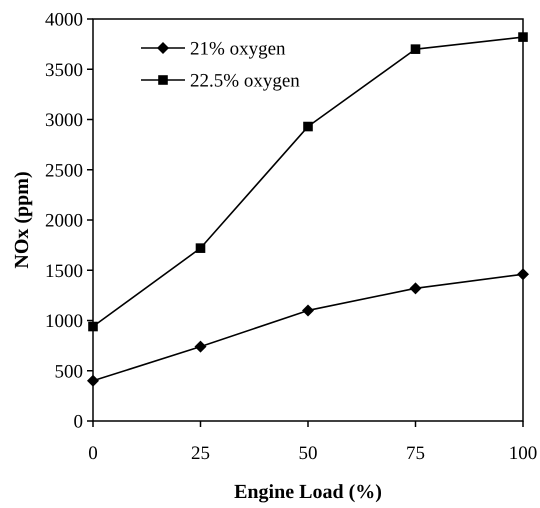 Image resolution: width=540 pixels, height=508 pixels. What do you see at coordinates (22, 220) in the screenshot?
I see `y-axis-title: NOx (ppm)` at bounding box center [22, 220].